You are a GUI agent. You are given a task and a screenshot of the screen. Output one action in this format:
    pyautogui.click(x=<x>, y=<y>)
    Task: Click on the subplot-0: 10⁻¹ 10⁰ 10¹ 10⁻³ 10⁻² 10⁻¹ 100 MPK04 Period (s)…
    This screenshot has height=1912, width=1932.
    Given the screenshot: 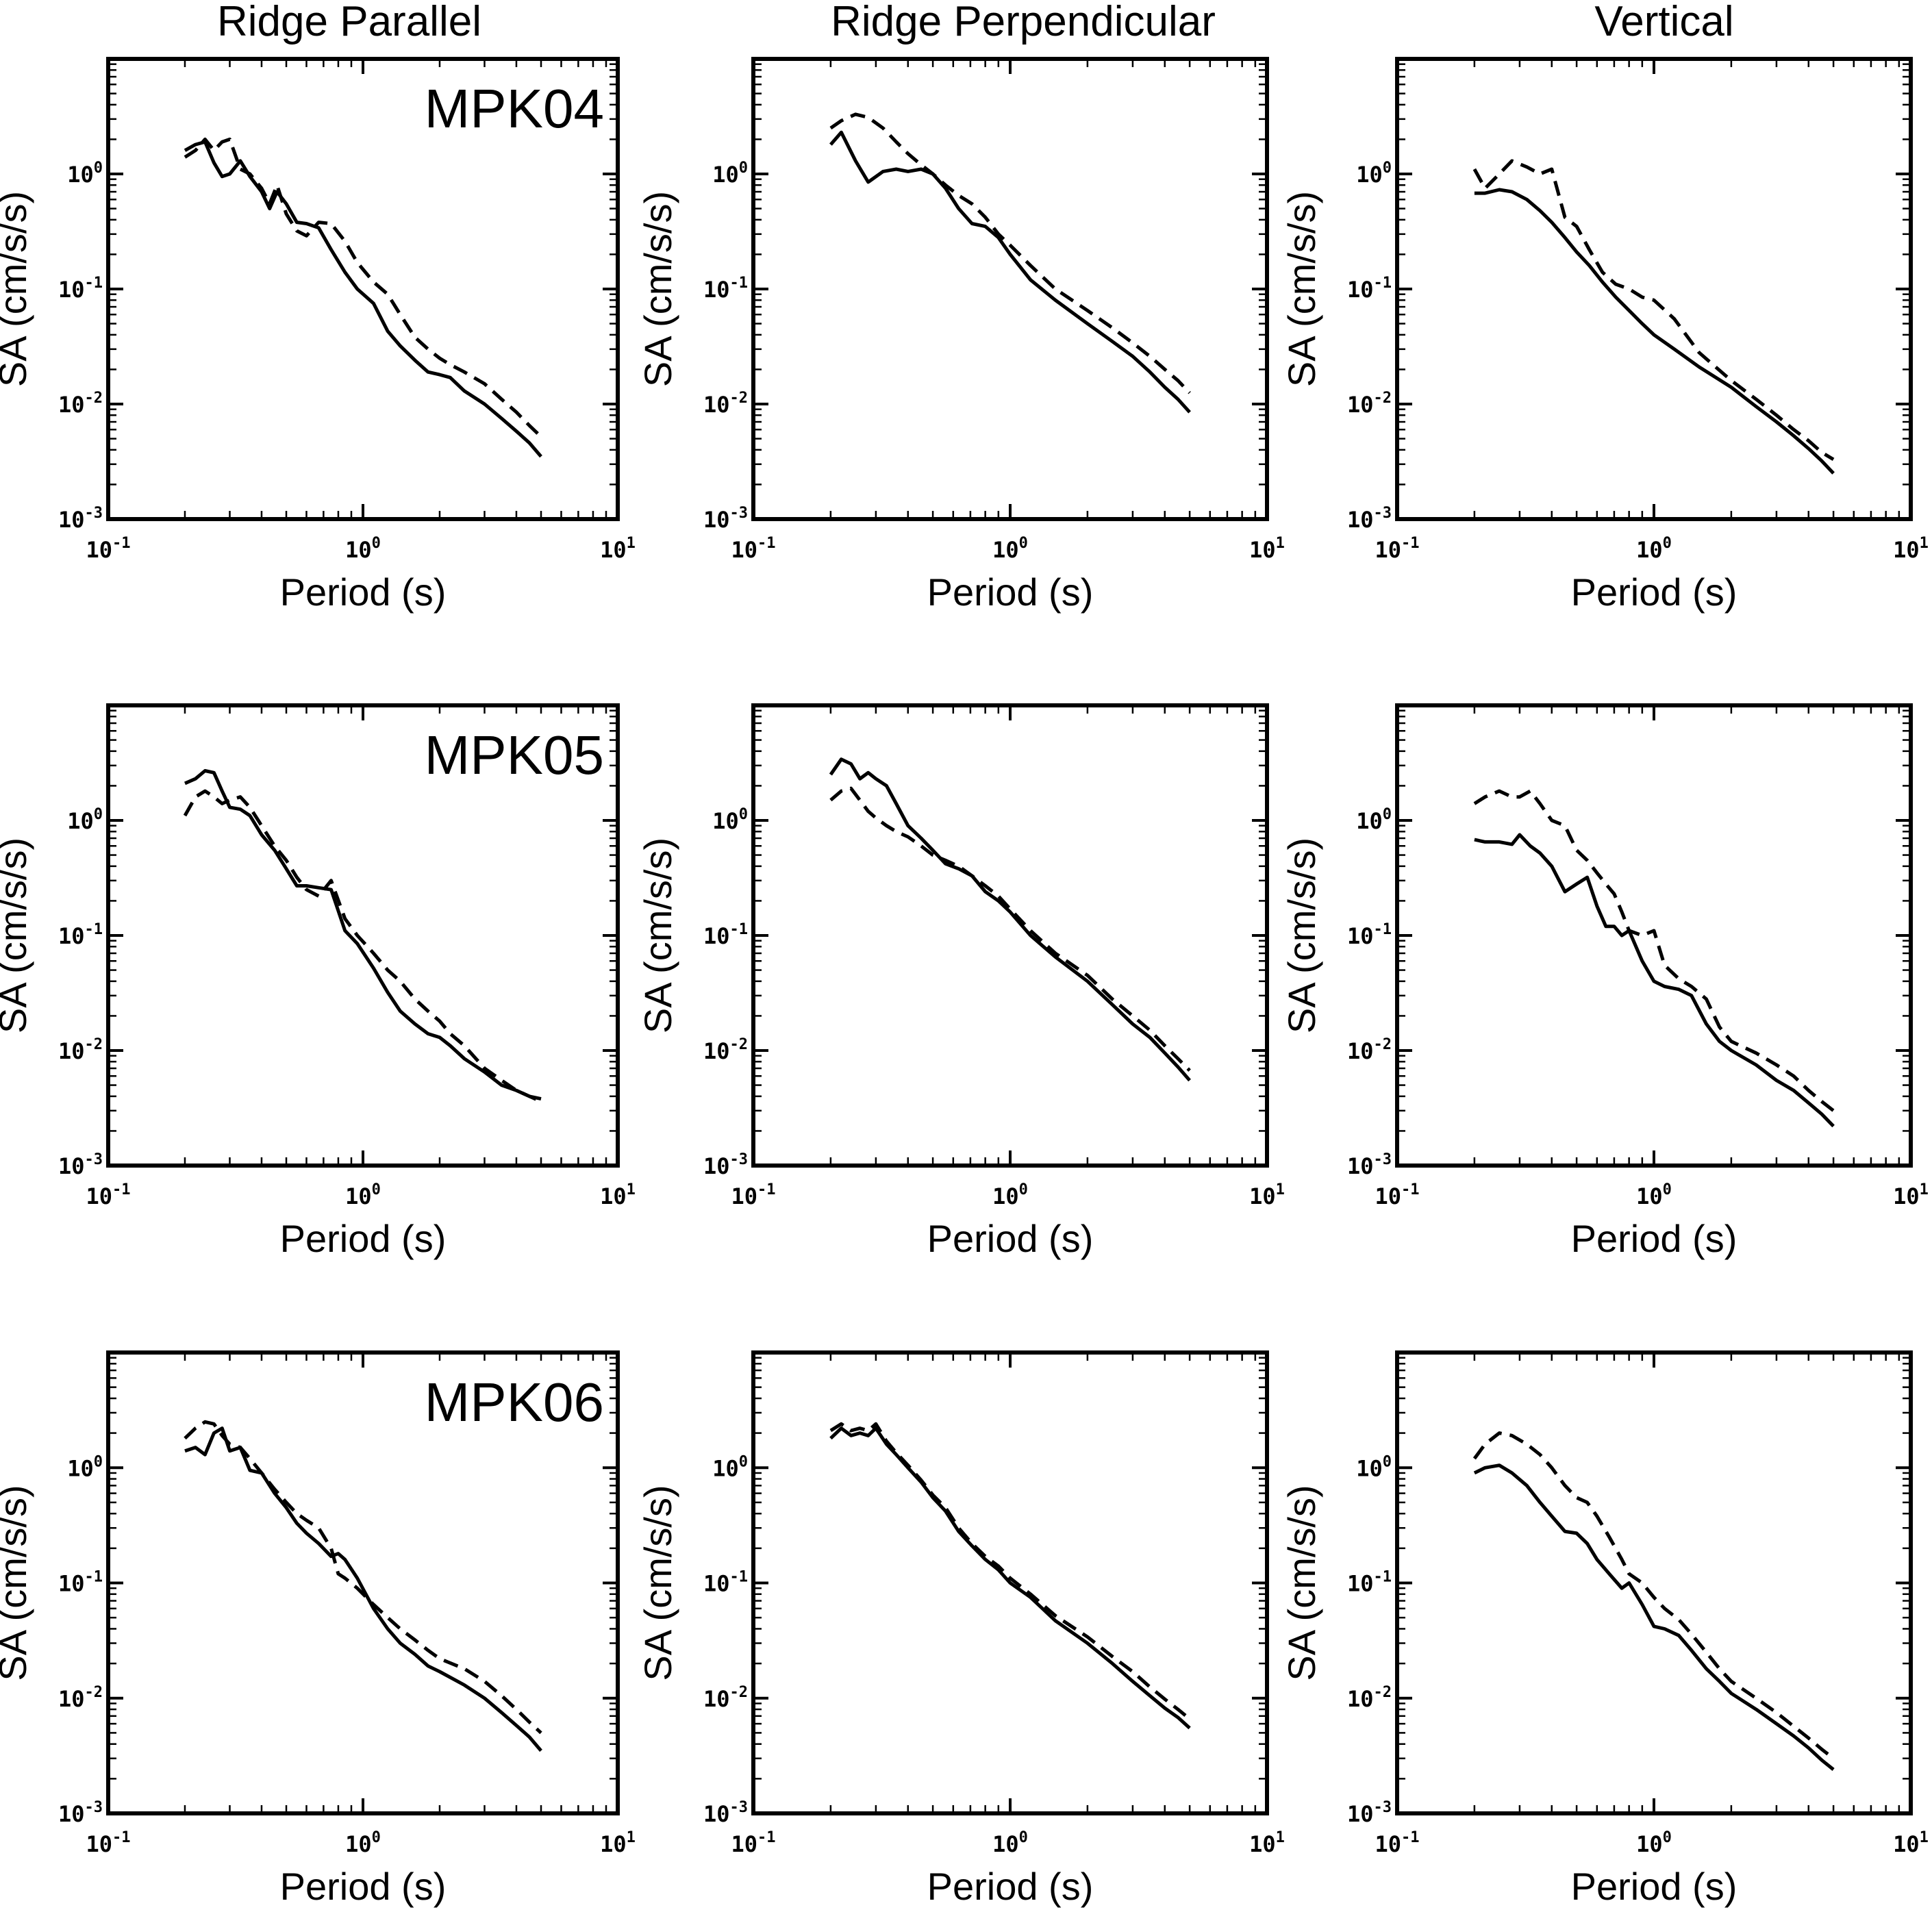 What is the action you would take?
    pyautogui.click(x=318, y=335)
    